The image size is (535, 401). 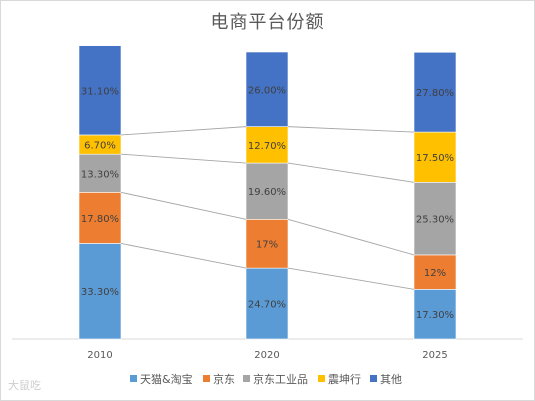 I want to click on legend-label: 震坤行, so click(x=344, y=379).